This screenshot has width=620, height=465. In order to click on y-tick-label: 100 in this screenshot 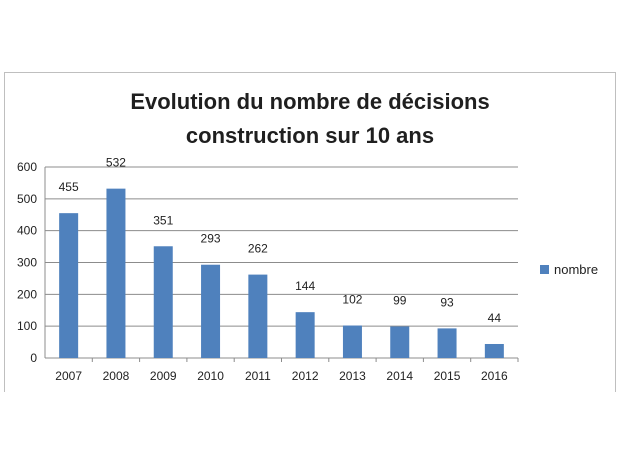, I will do `click(27, 326)`.